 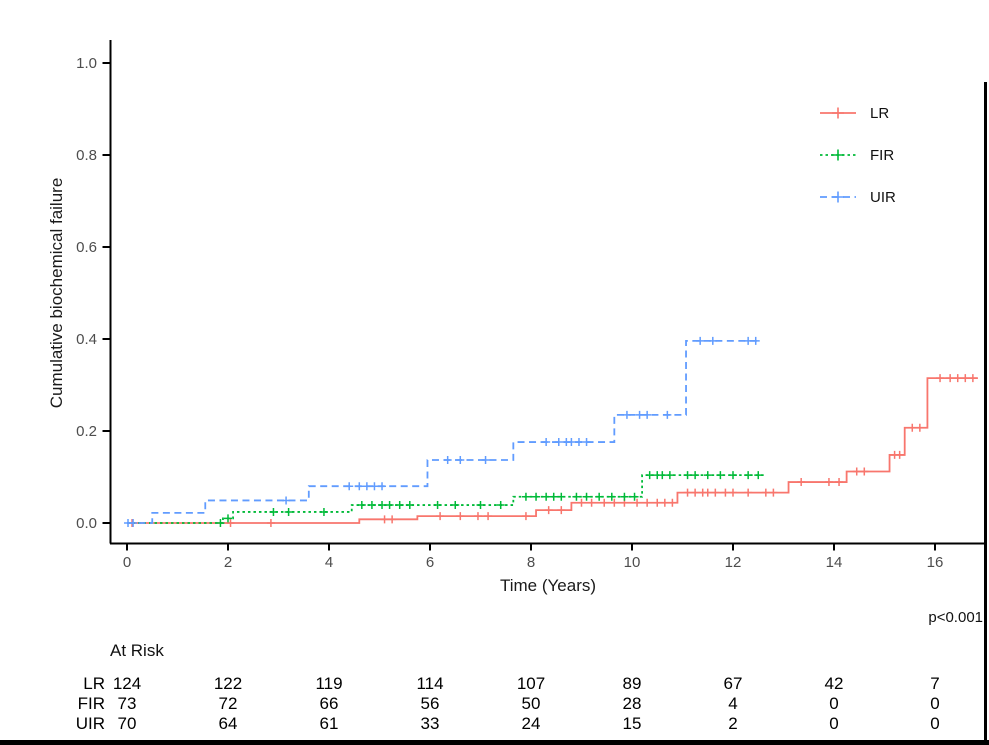 What do you see at coordinates (857, 197) in the screenshot?
I see `legend-item-UIR: UIR` at bounding box center [857, 197].